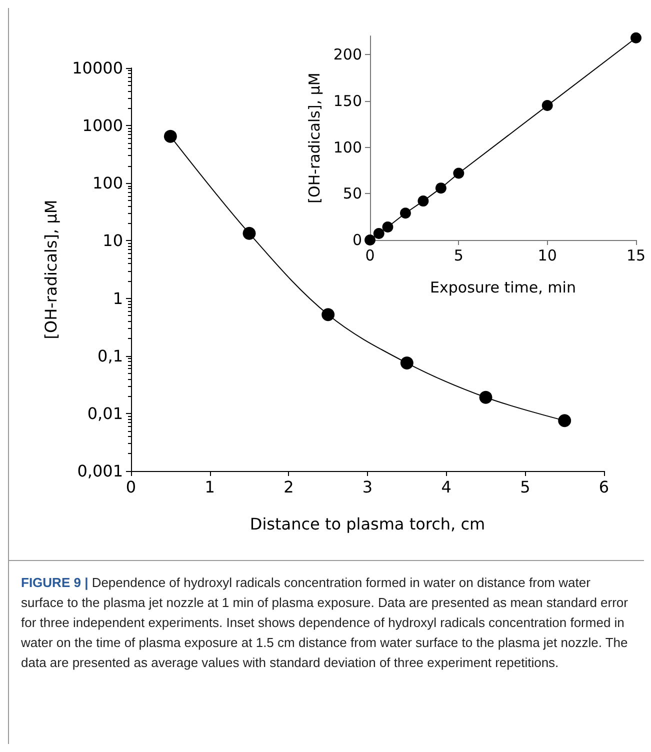  What do you see at coordinates (110, 356) in the screenshot?
I see `y-tick-label: 0,1` at bounding box center [110, 356].